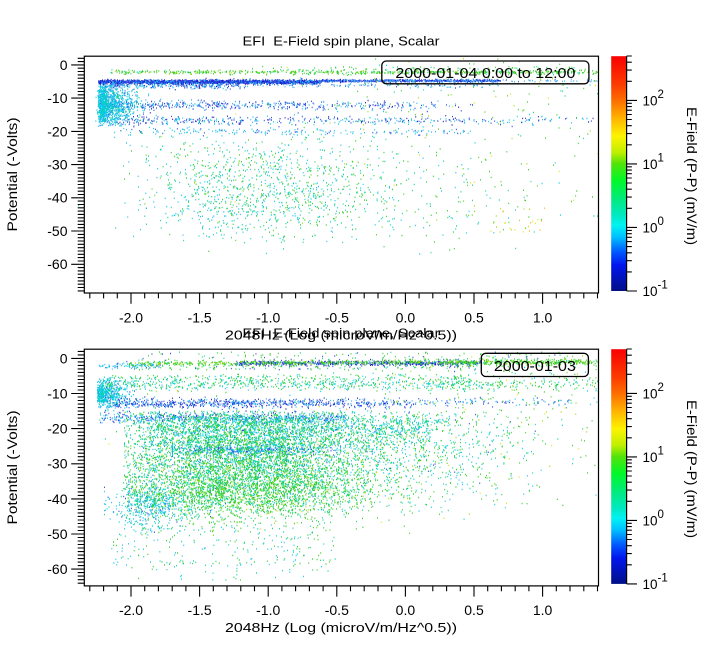 This screenshot has height=661, width=724. Describe the element at coordinates (485, 74) in the screenshot. I see `svg-text: 2000-01-04 0:00 to 12:00` at that location.